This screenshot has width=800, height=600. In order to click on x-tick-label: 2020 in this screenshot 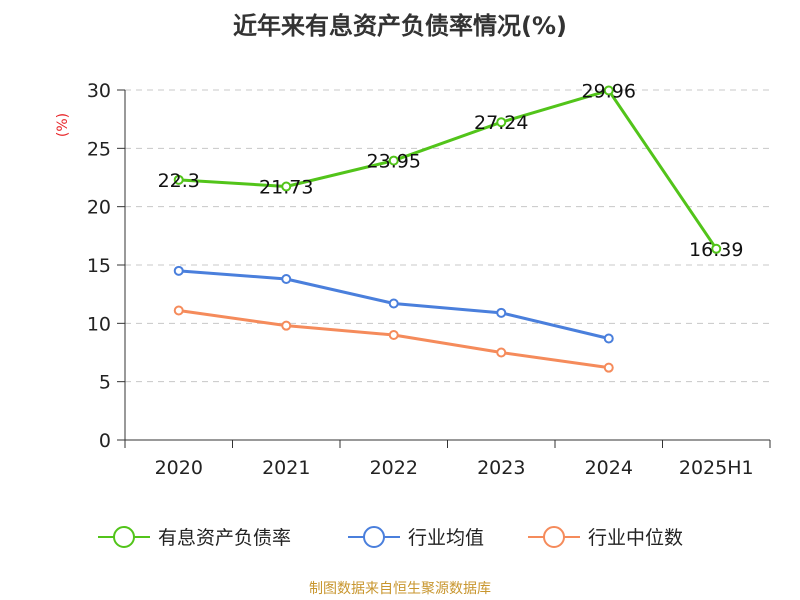, I will do `click(179, 468)`.